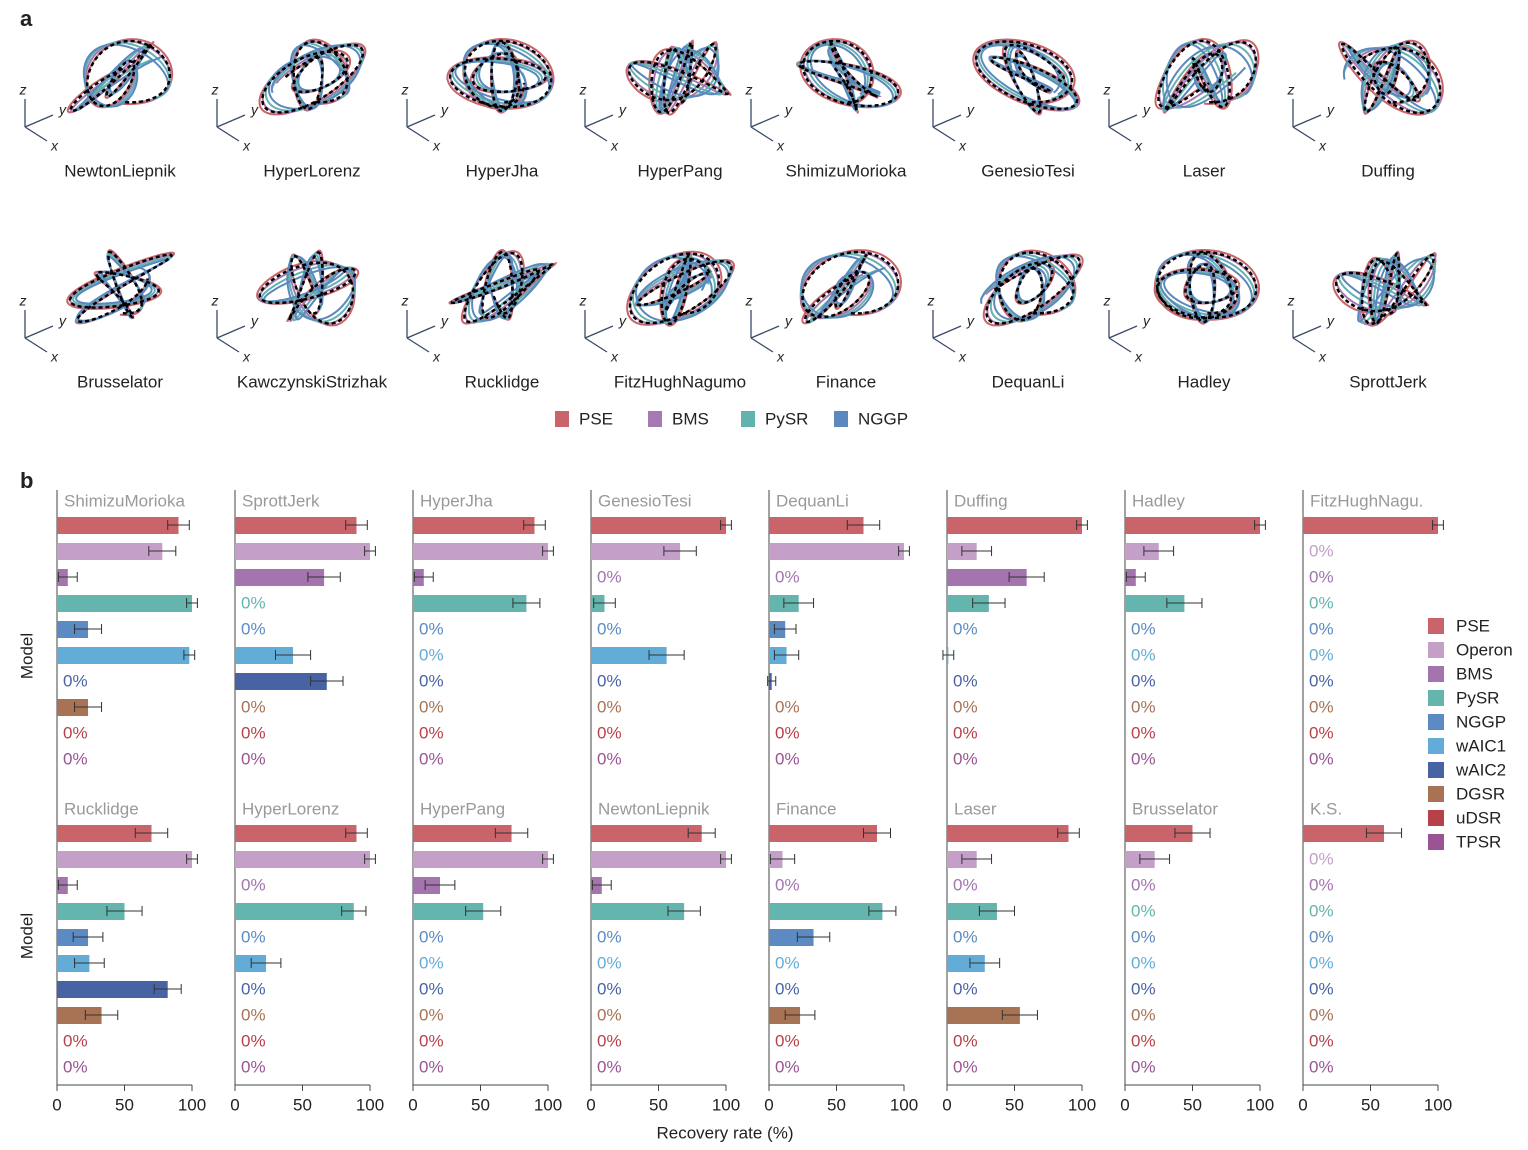  I want to click on system-name: Rucklidge, so click(502, 381).